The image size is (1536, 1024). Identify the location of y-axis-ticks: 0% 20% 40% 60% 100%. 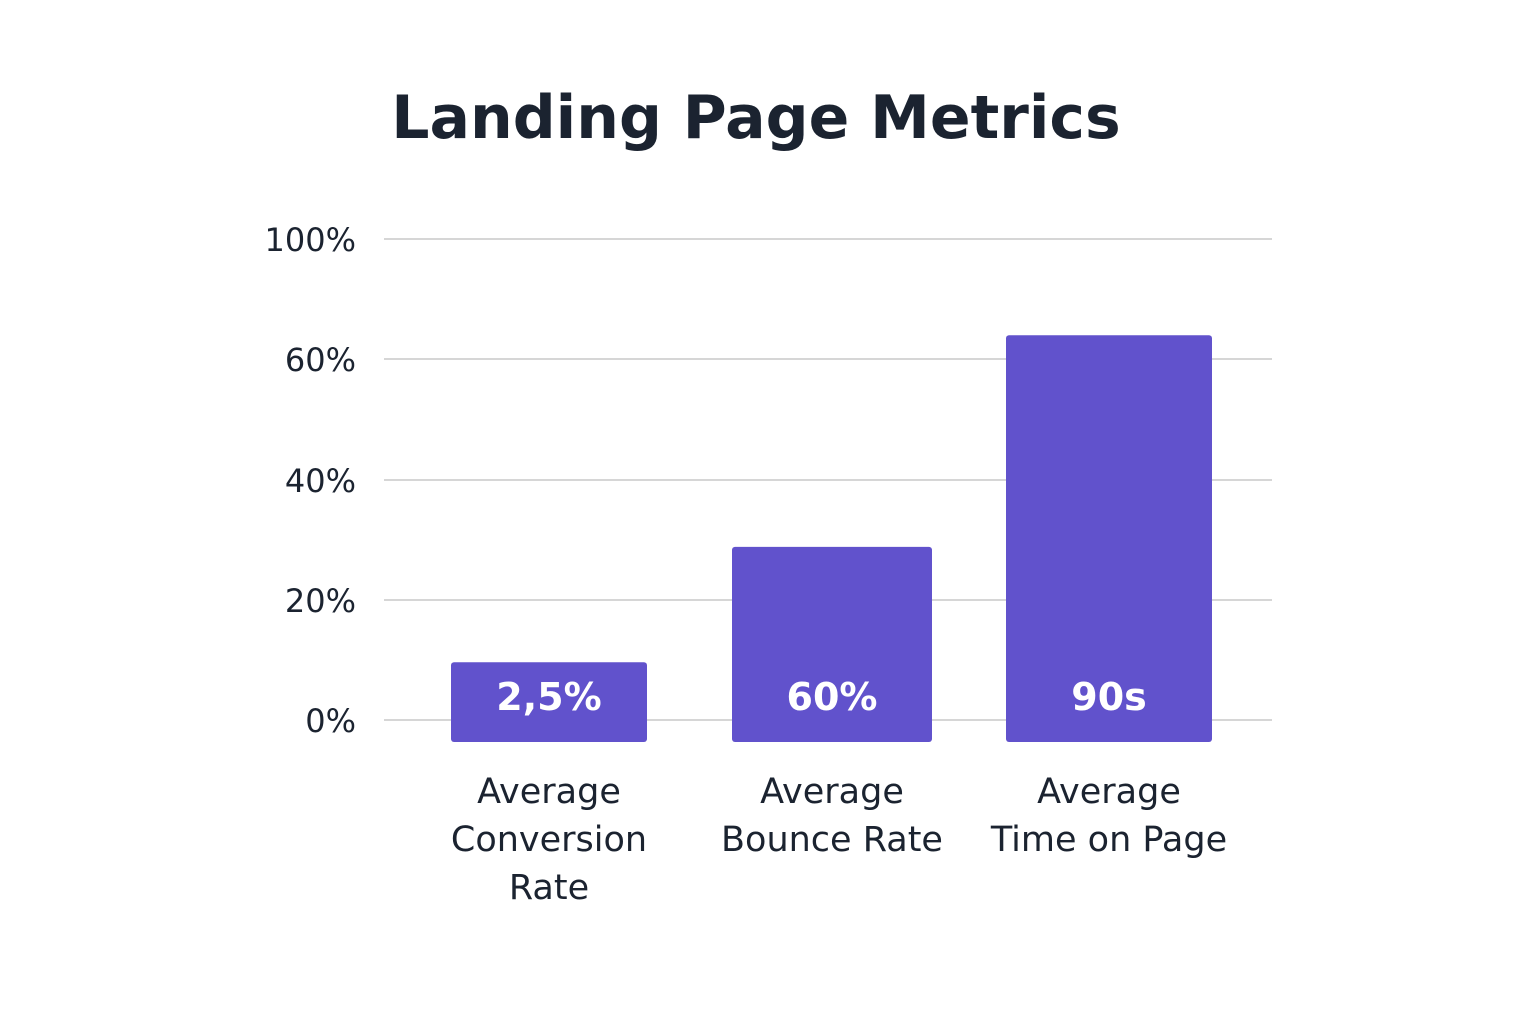
(310, 480).